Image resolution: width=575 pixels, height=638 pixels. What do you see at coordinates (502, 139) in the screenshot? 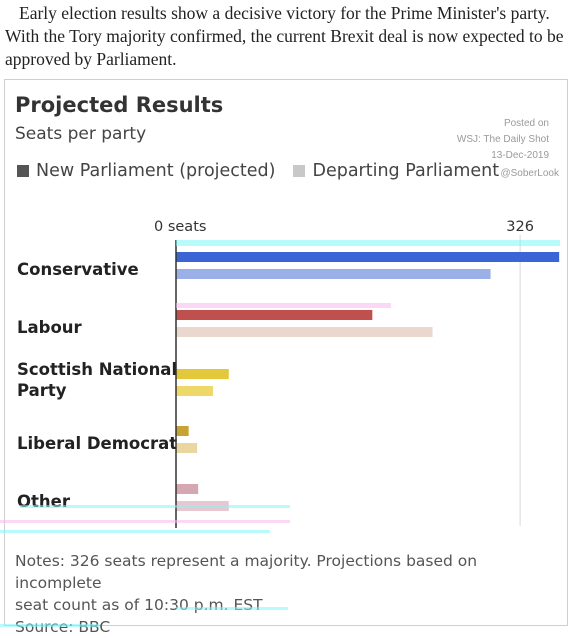
I see `source-stamp-line-2: WSJ: The Daily Shot` at bounding box center [502, 139].